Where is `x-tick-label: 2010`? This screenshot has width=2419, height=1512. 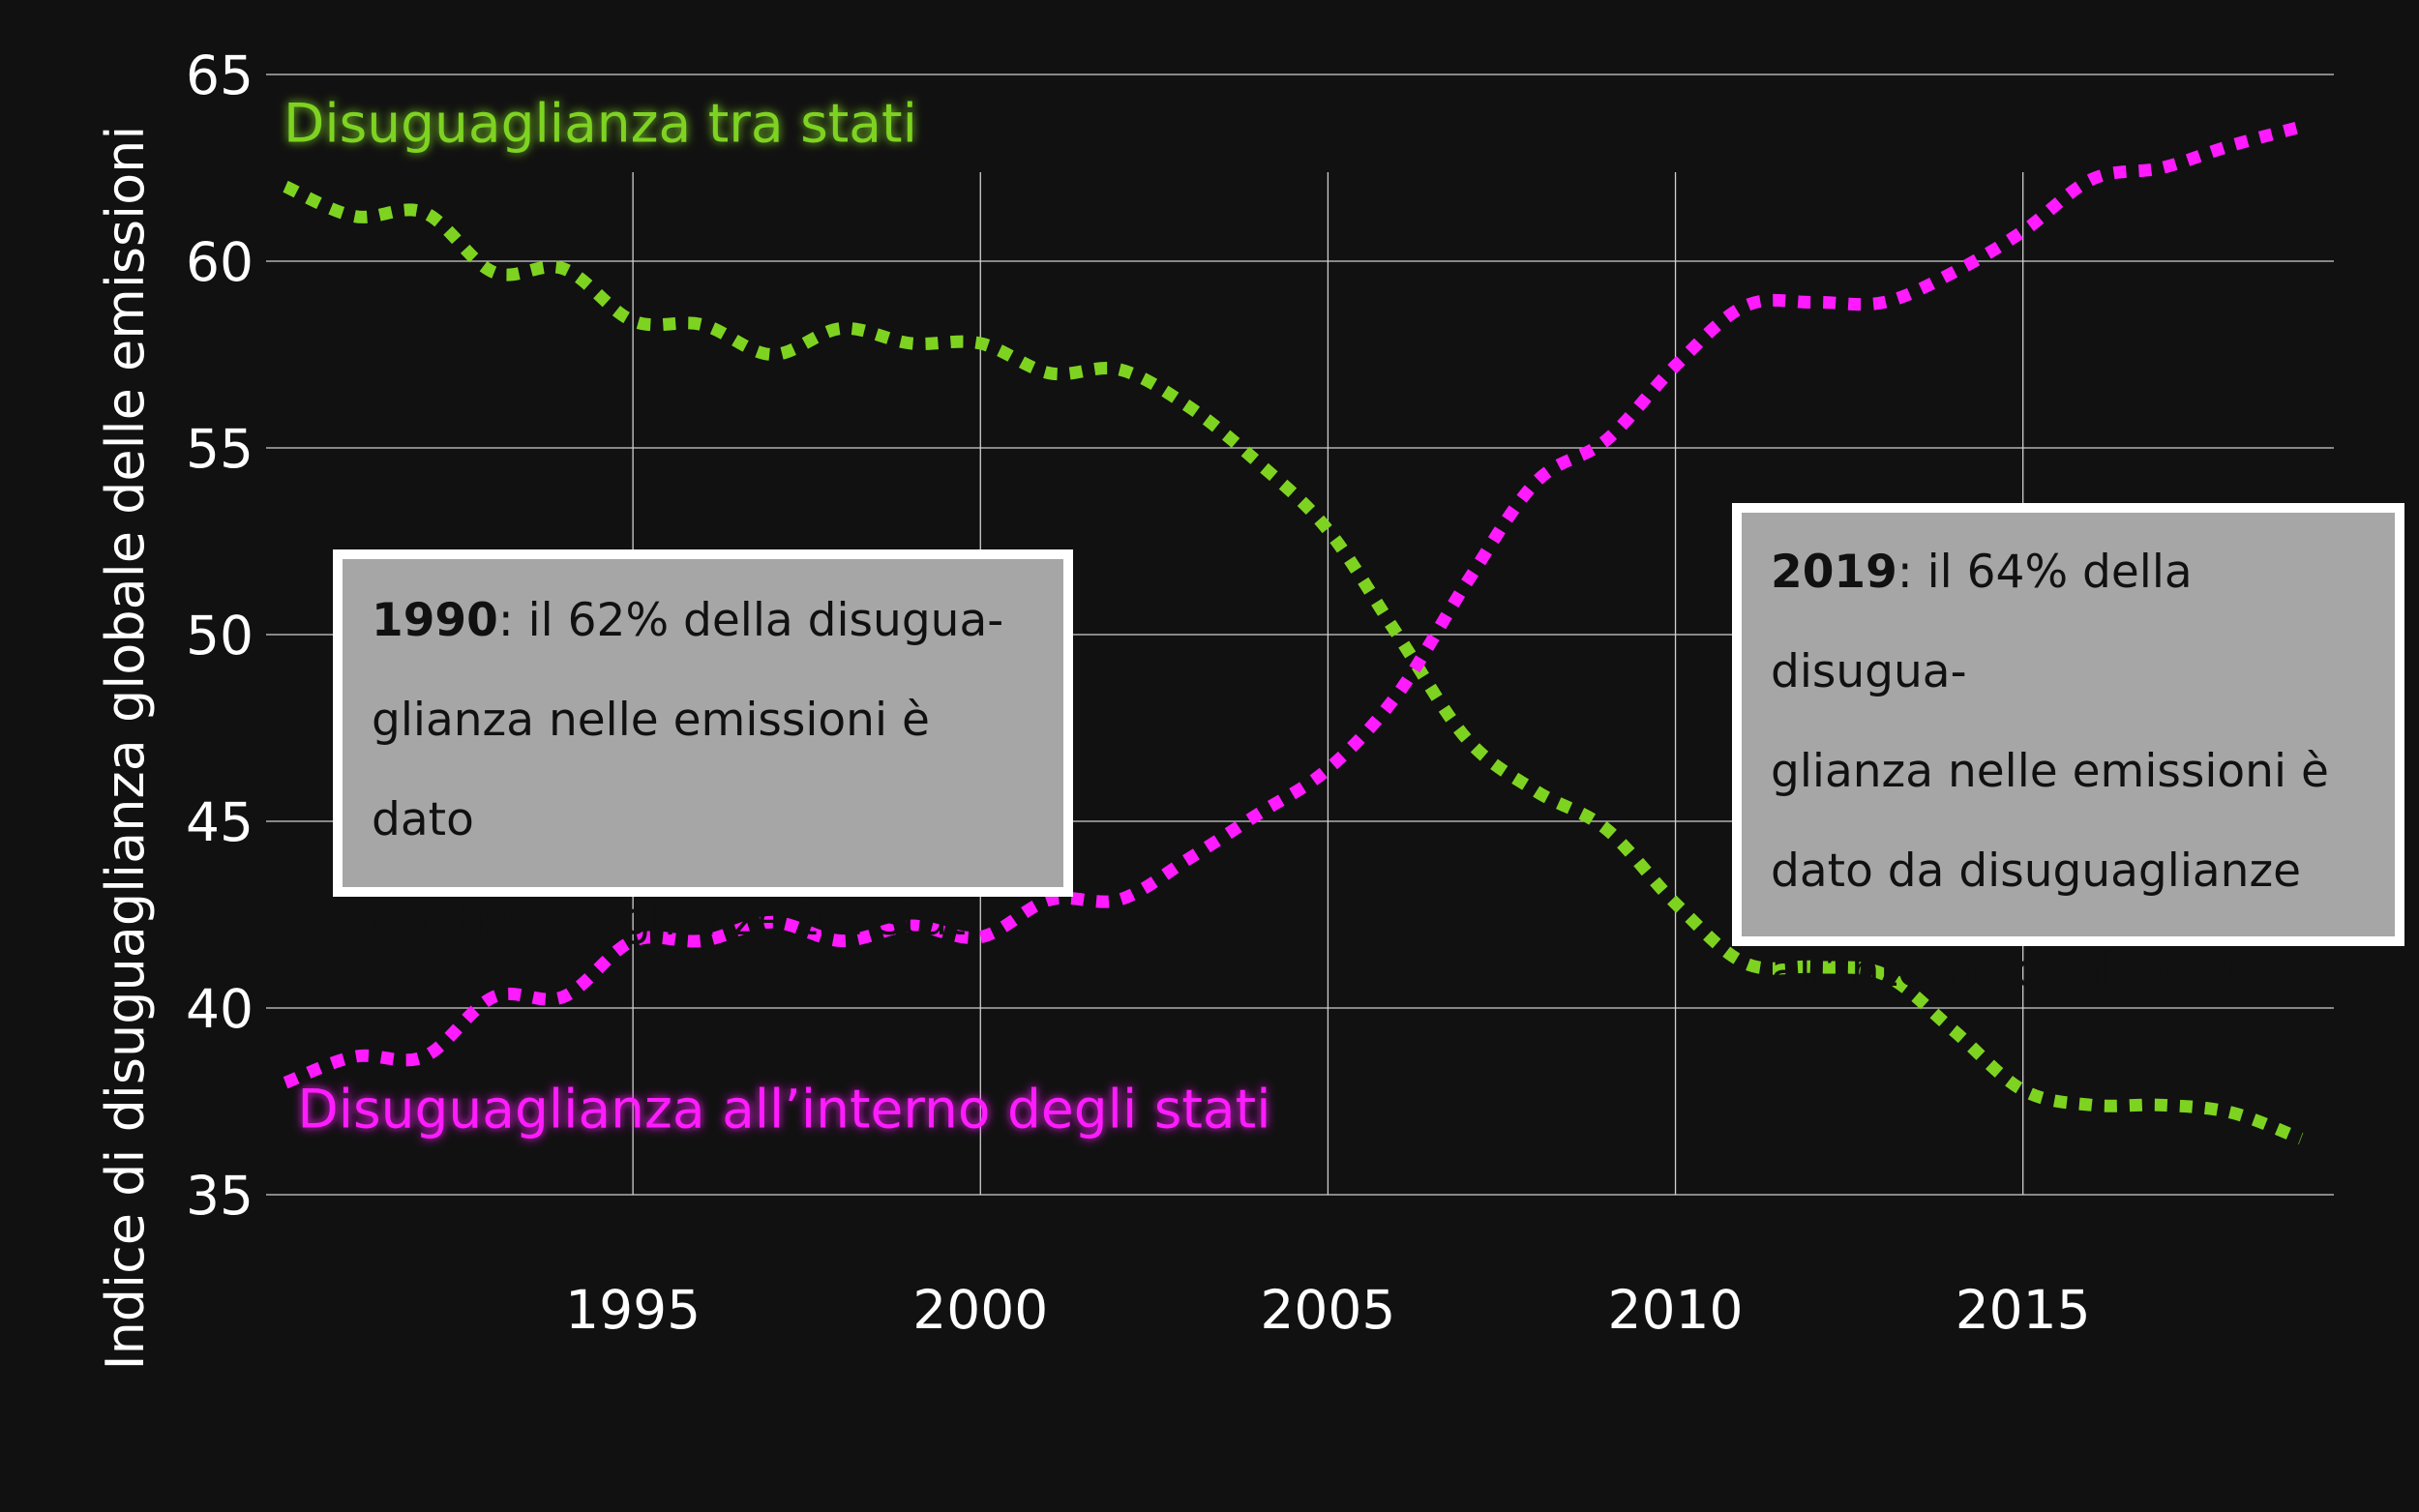
x-tick-label: 2010 is located at coordinates (1676, 1310).